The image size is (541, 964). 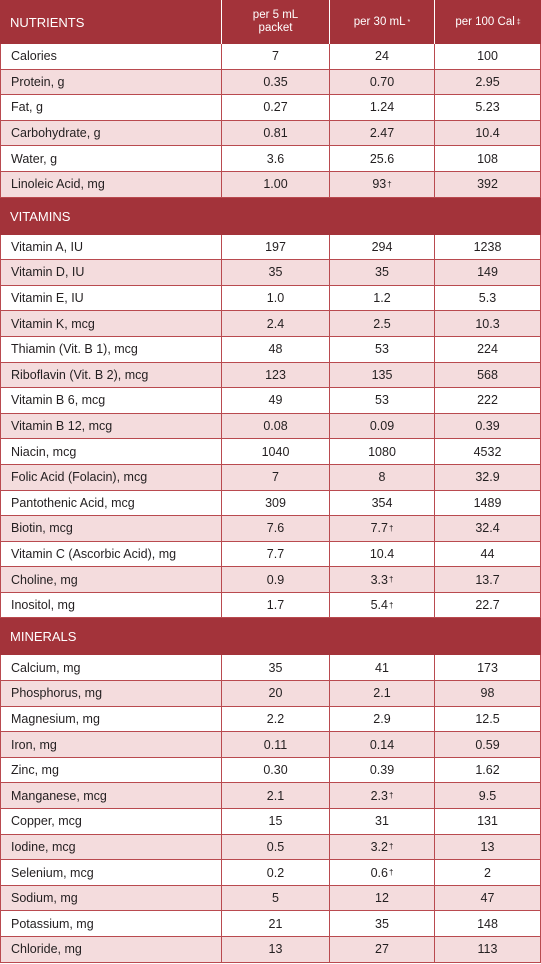 I want to click on table-row: Pantothenic Acid, mcg 309 354 1489, so click(x=270, y=503).